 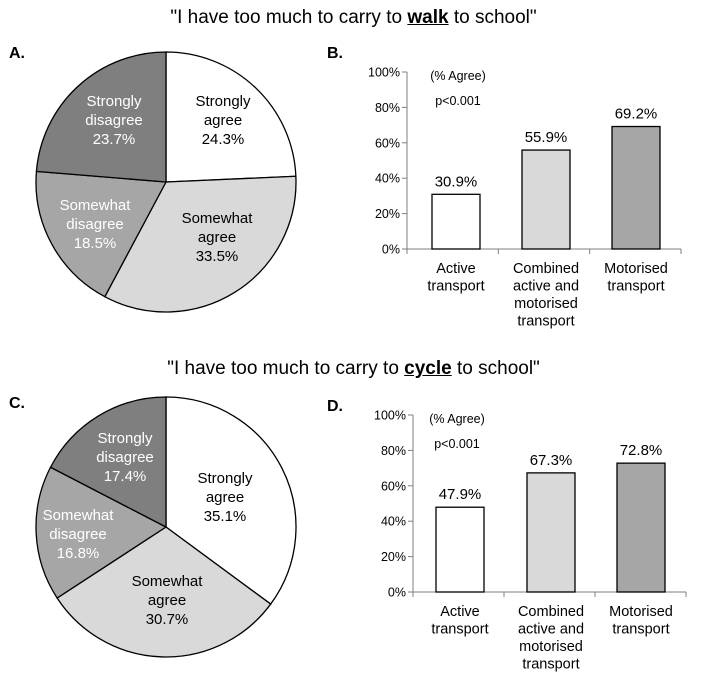 What do you see at coordinates (428, 368) in the screenshot?
I see `section-title-keyword: cycle` at bounding box center [428, 368].